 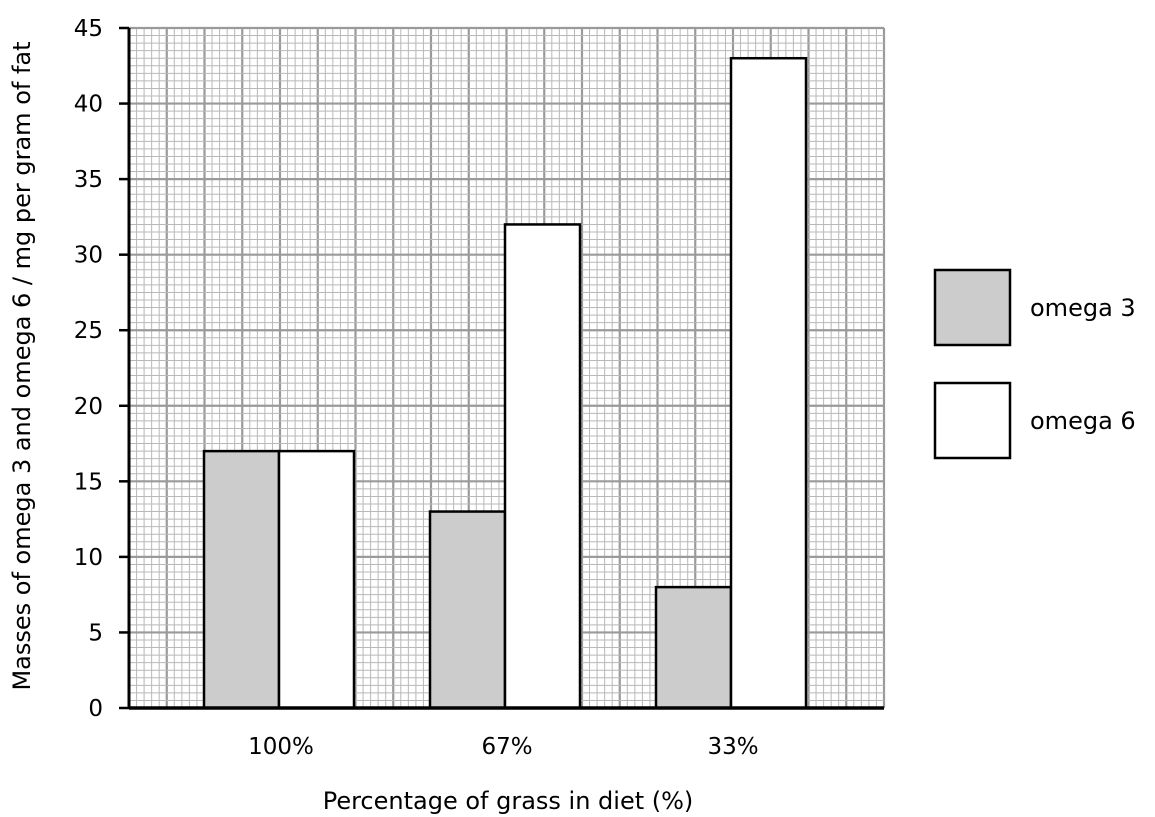 I want to click on y-tick-label: 15, so click(x=88, y=482).